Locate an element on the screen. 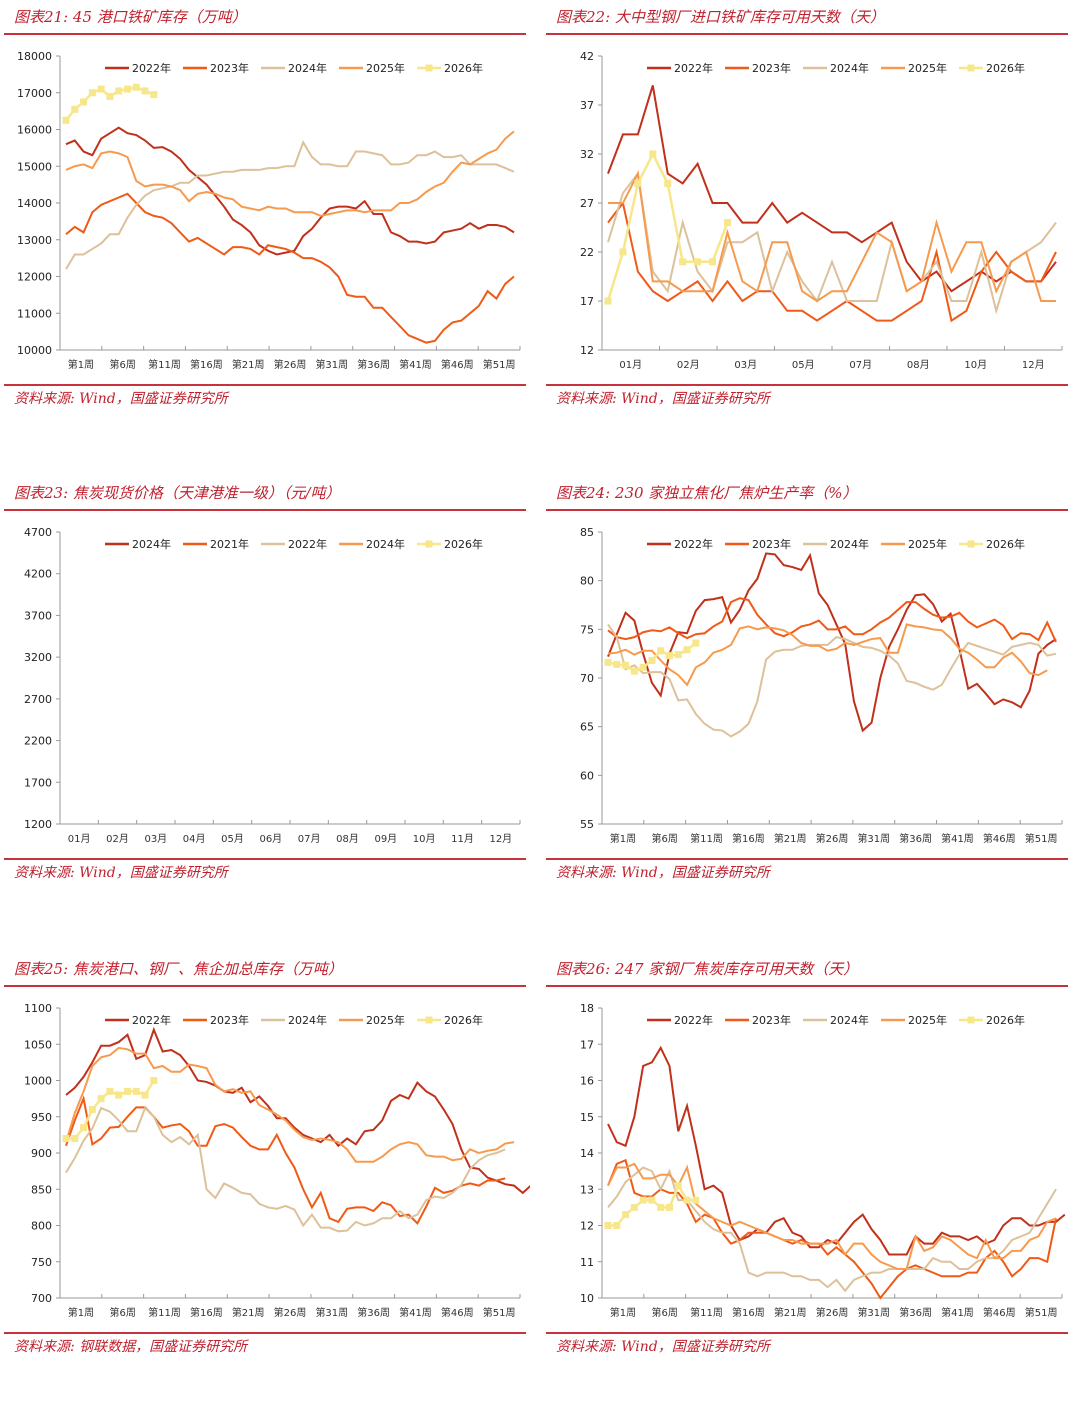  y-tick-label: 15 is located at coordinates (587, 1117).